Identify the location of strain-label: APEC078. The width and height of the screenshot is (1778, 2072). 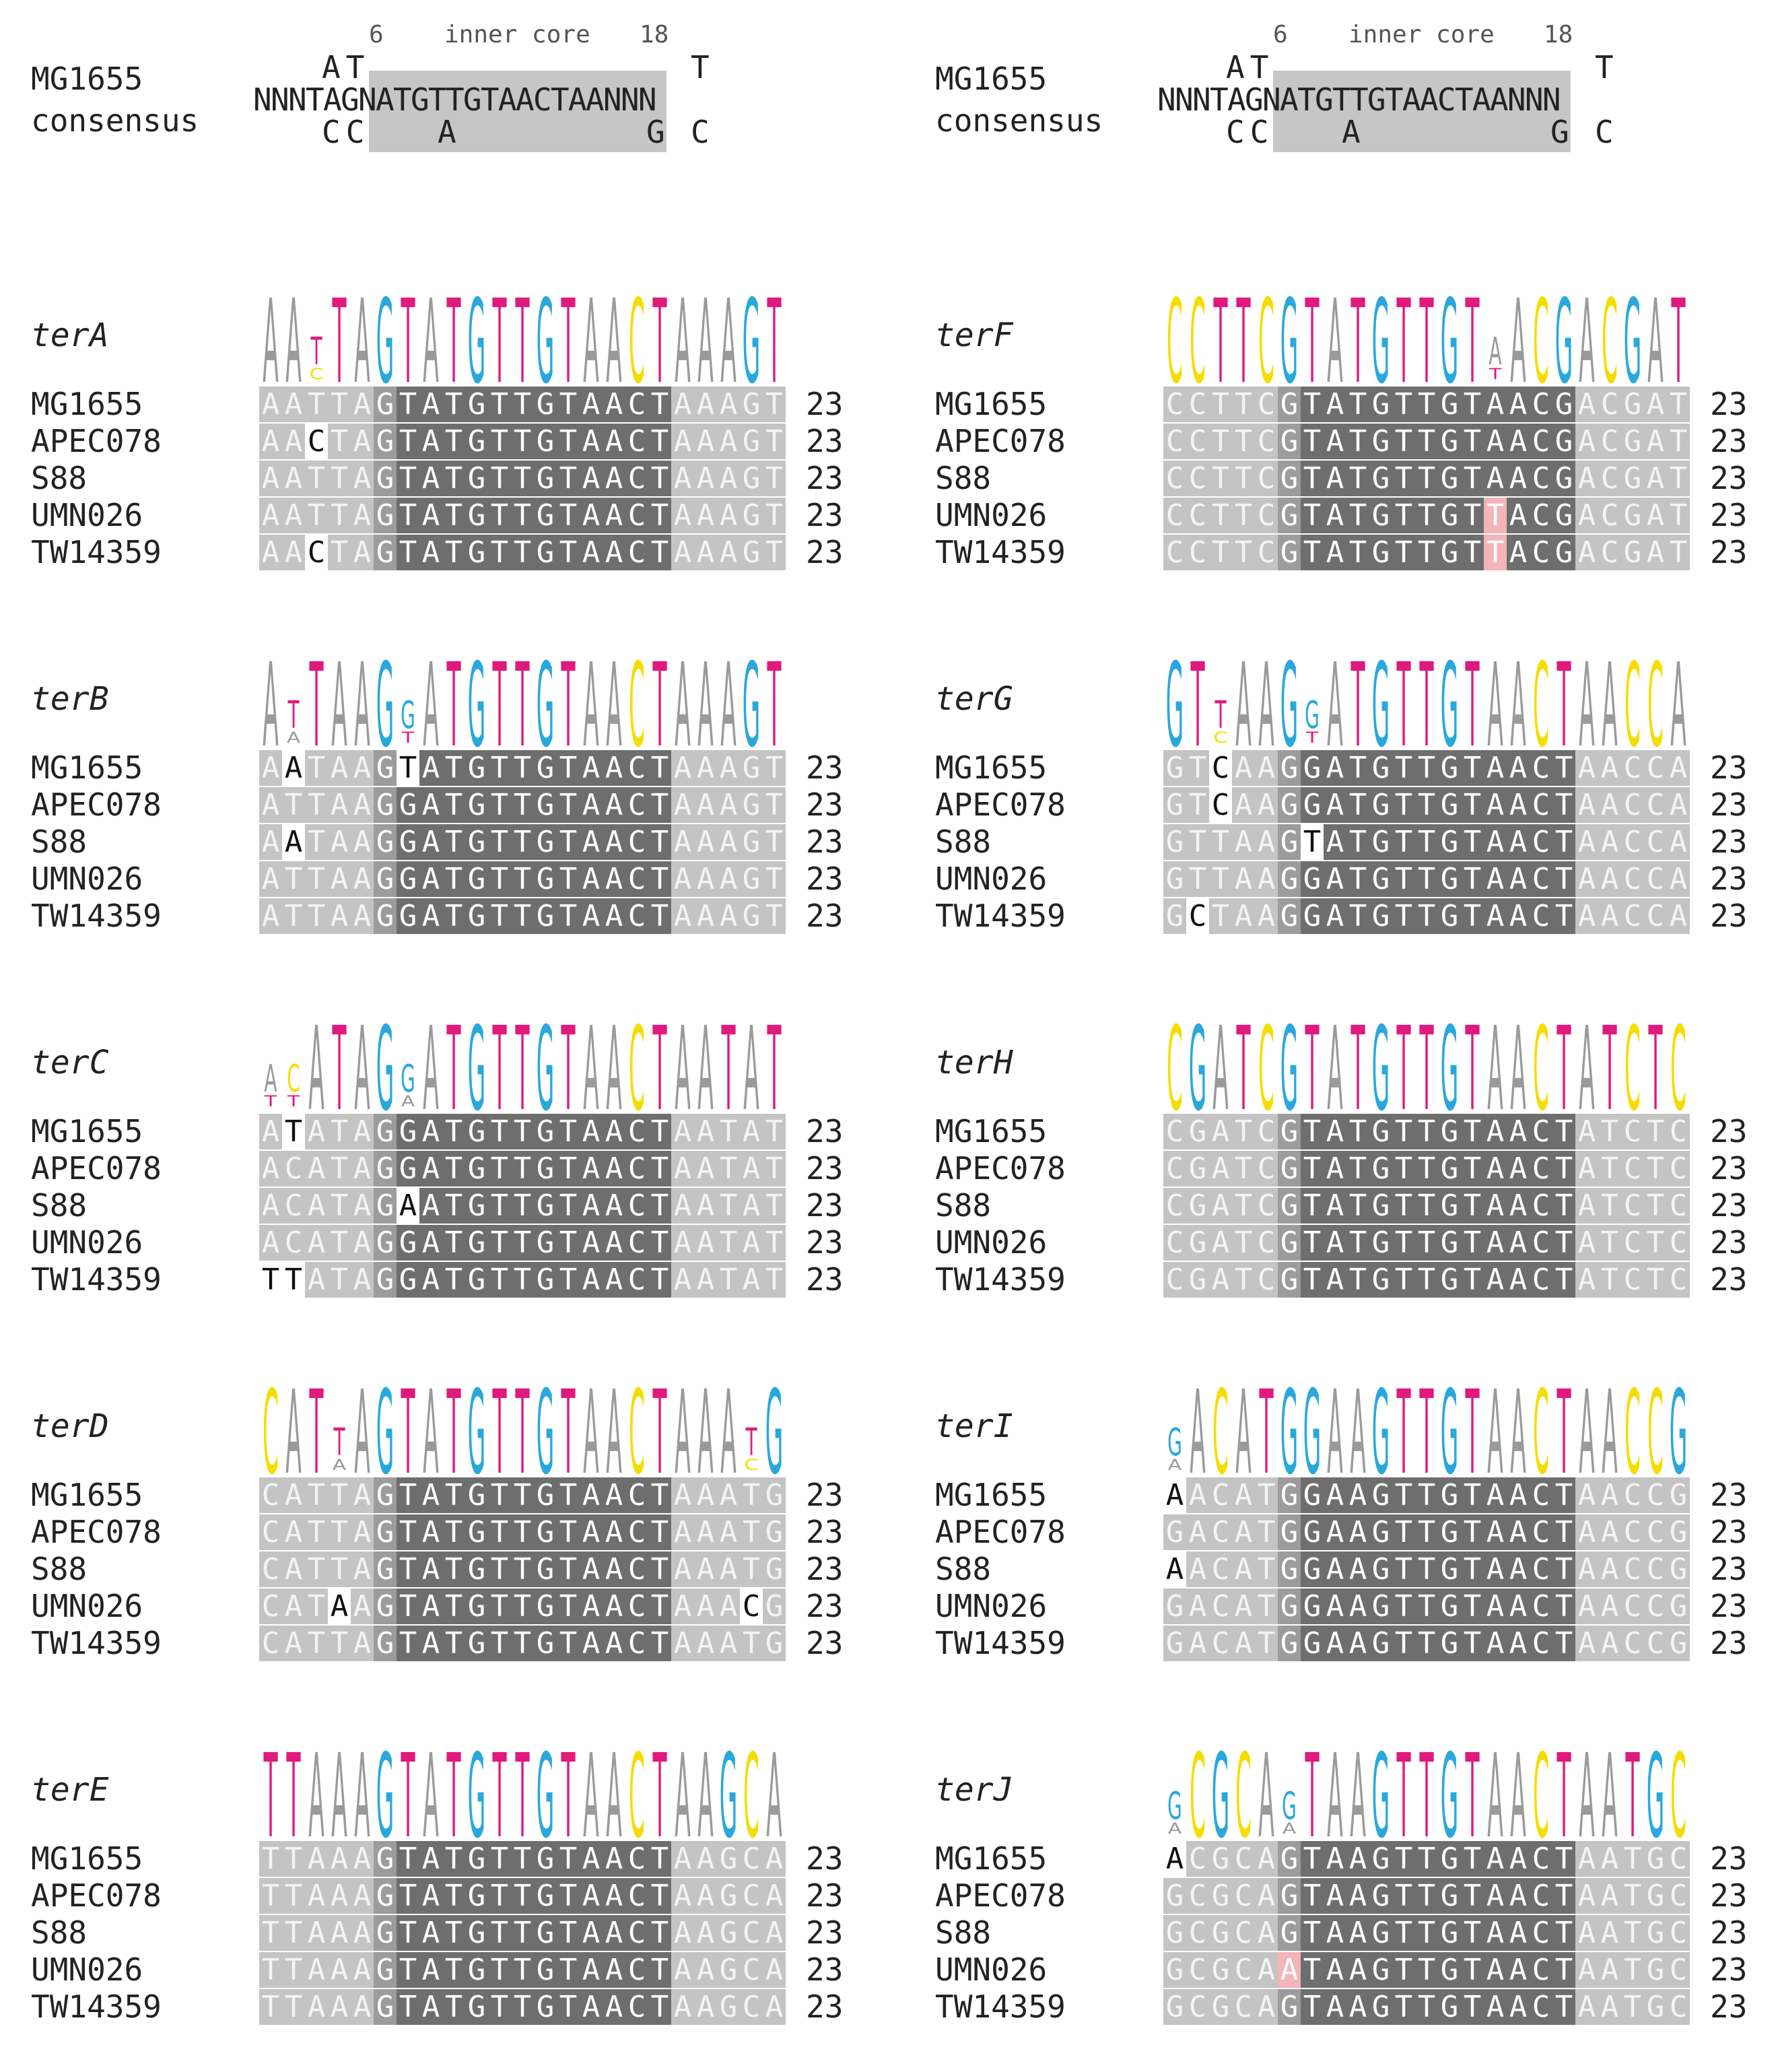
(1001, 1168).